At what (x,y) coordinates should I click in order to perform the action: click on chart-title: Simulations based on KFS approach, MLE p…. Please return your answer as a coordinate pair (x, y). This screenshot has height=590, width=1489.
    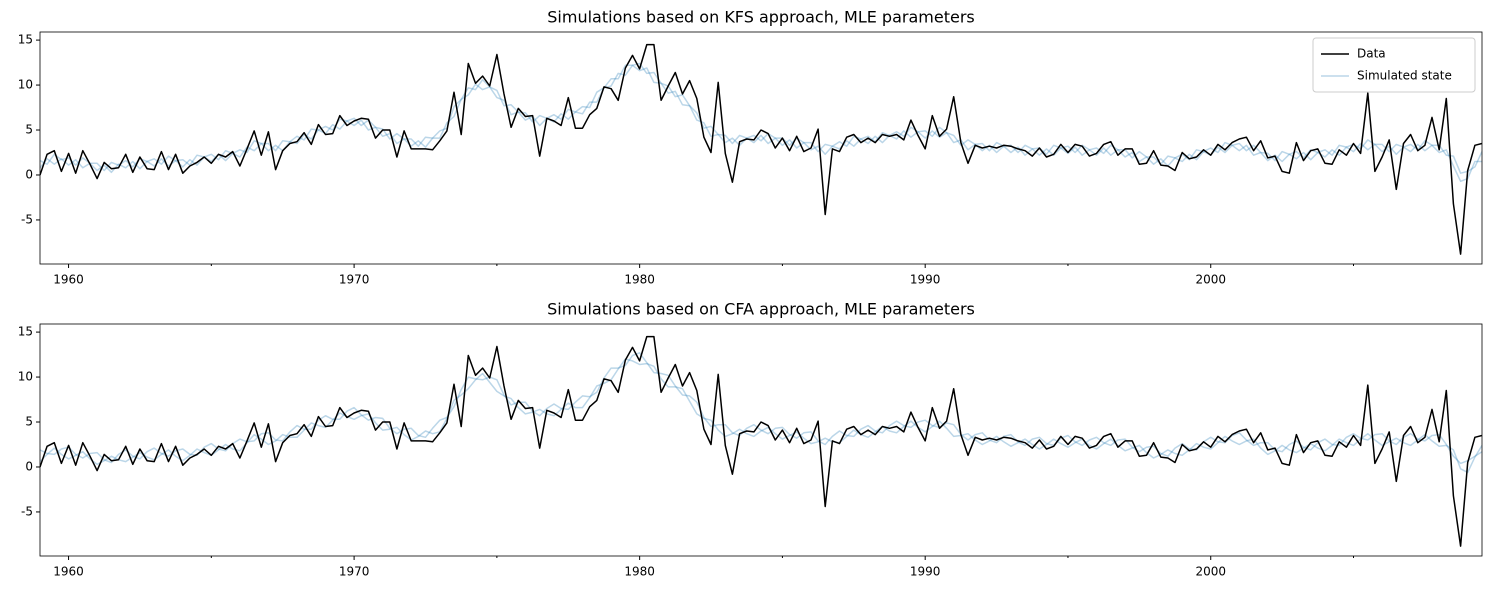
    Looking at the image, I should click on (760, 17).